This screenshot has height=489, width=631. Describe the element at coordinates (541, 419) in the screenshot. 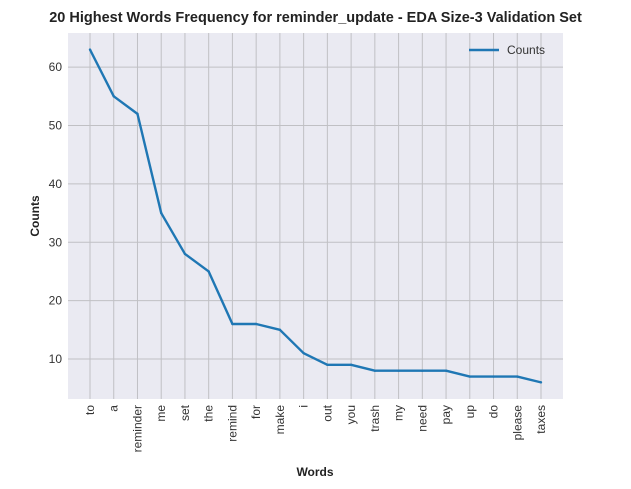

I see `x-tick-label: taxes` at that location.